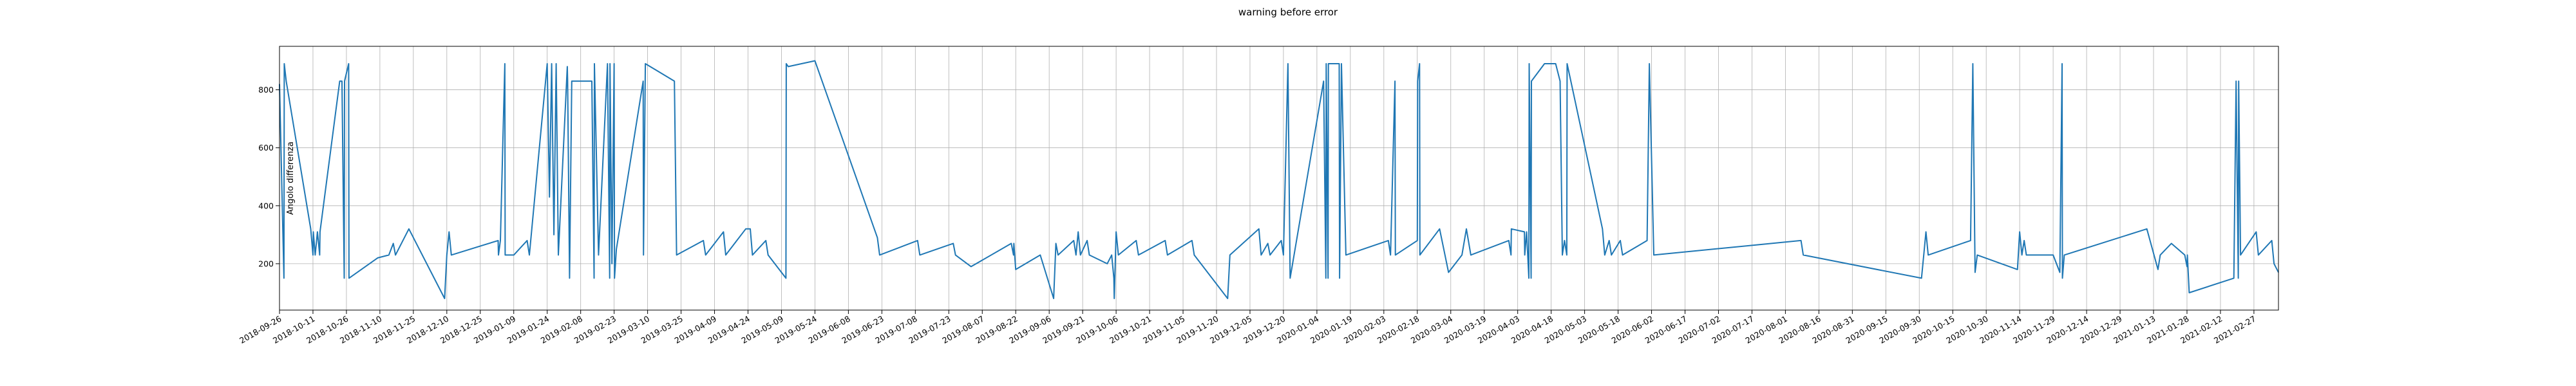 The height and width of the screenshot is (386, 2576). I want to click on y-tick-label: 400, so click(266, 205).